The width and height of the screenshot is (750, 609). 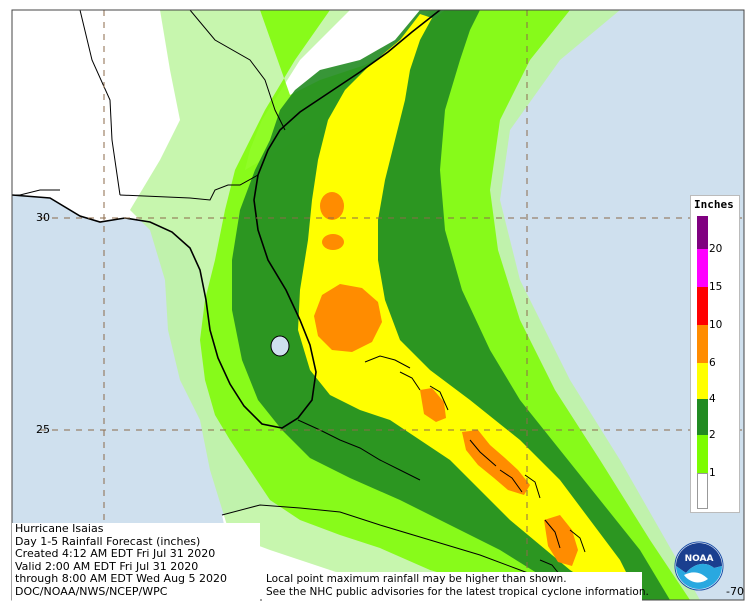 I want to click on legend-label-2: 2, so click(x=712, y=435).